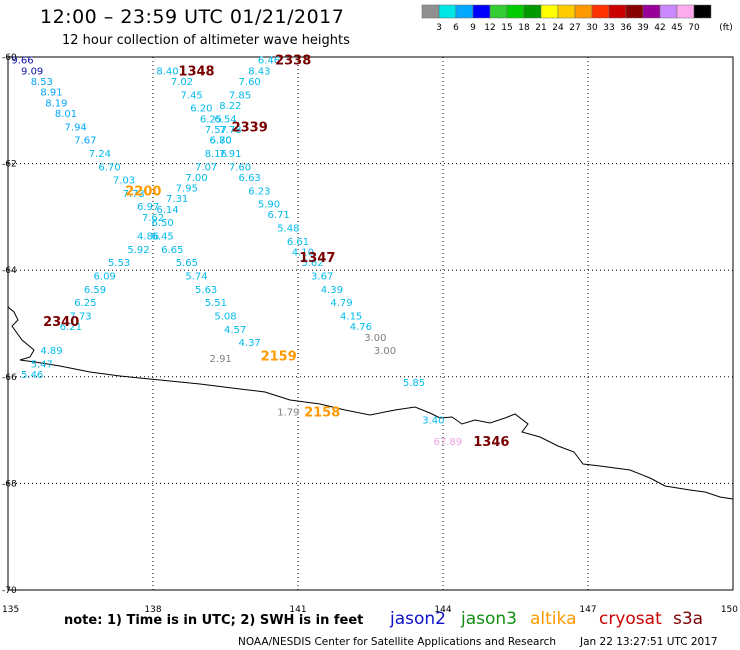 The height and width of the screenshot is (650, 740). What do you see at coordinates (540, 28) in the screenshot?
I see `color-scale-label: 21` at bounding box center [540, 28].